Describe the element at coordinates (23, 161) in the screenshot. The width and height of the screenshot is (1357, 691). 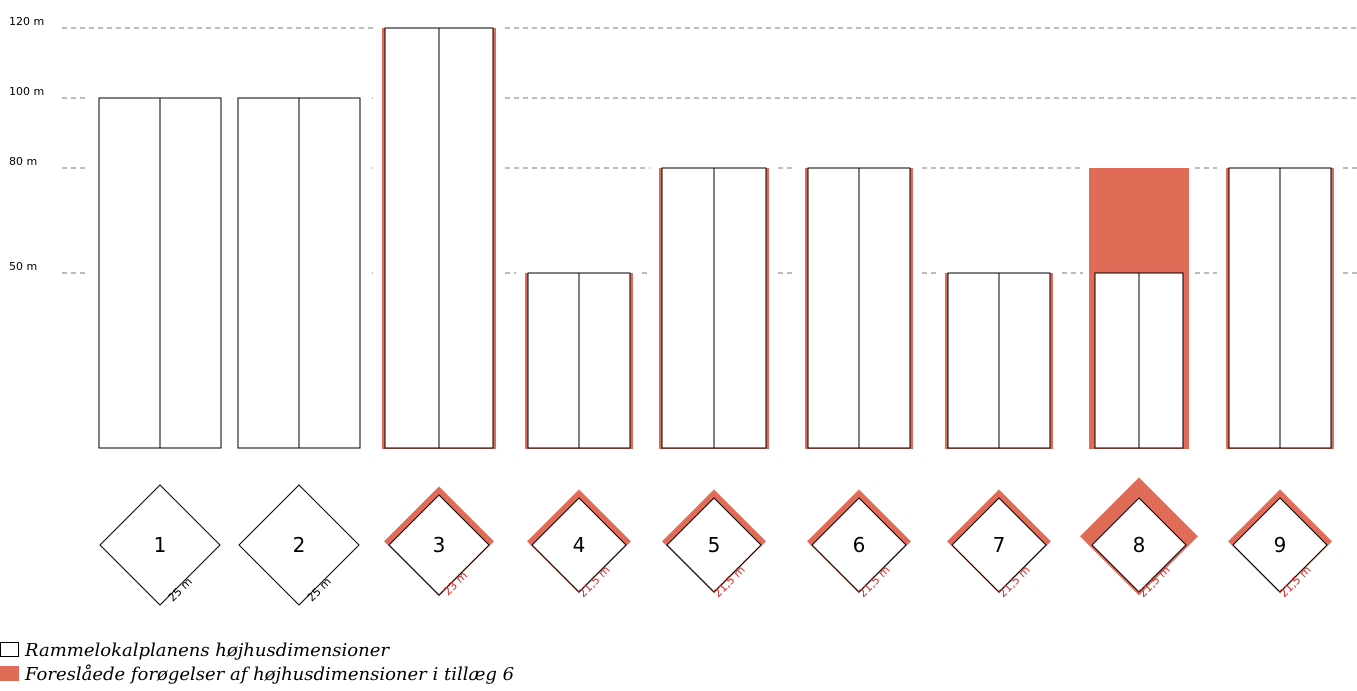
I see `height-label: 80 m` at that location.